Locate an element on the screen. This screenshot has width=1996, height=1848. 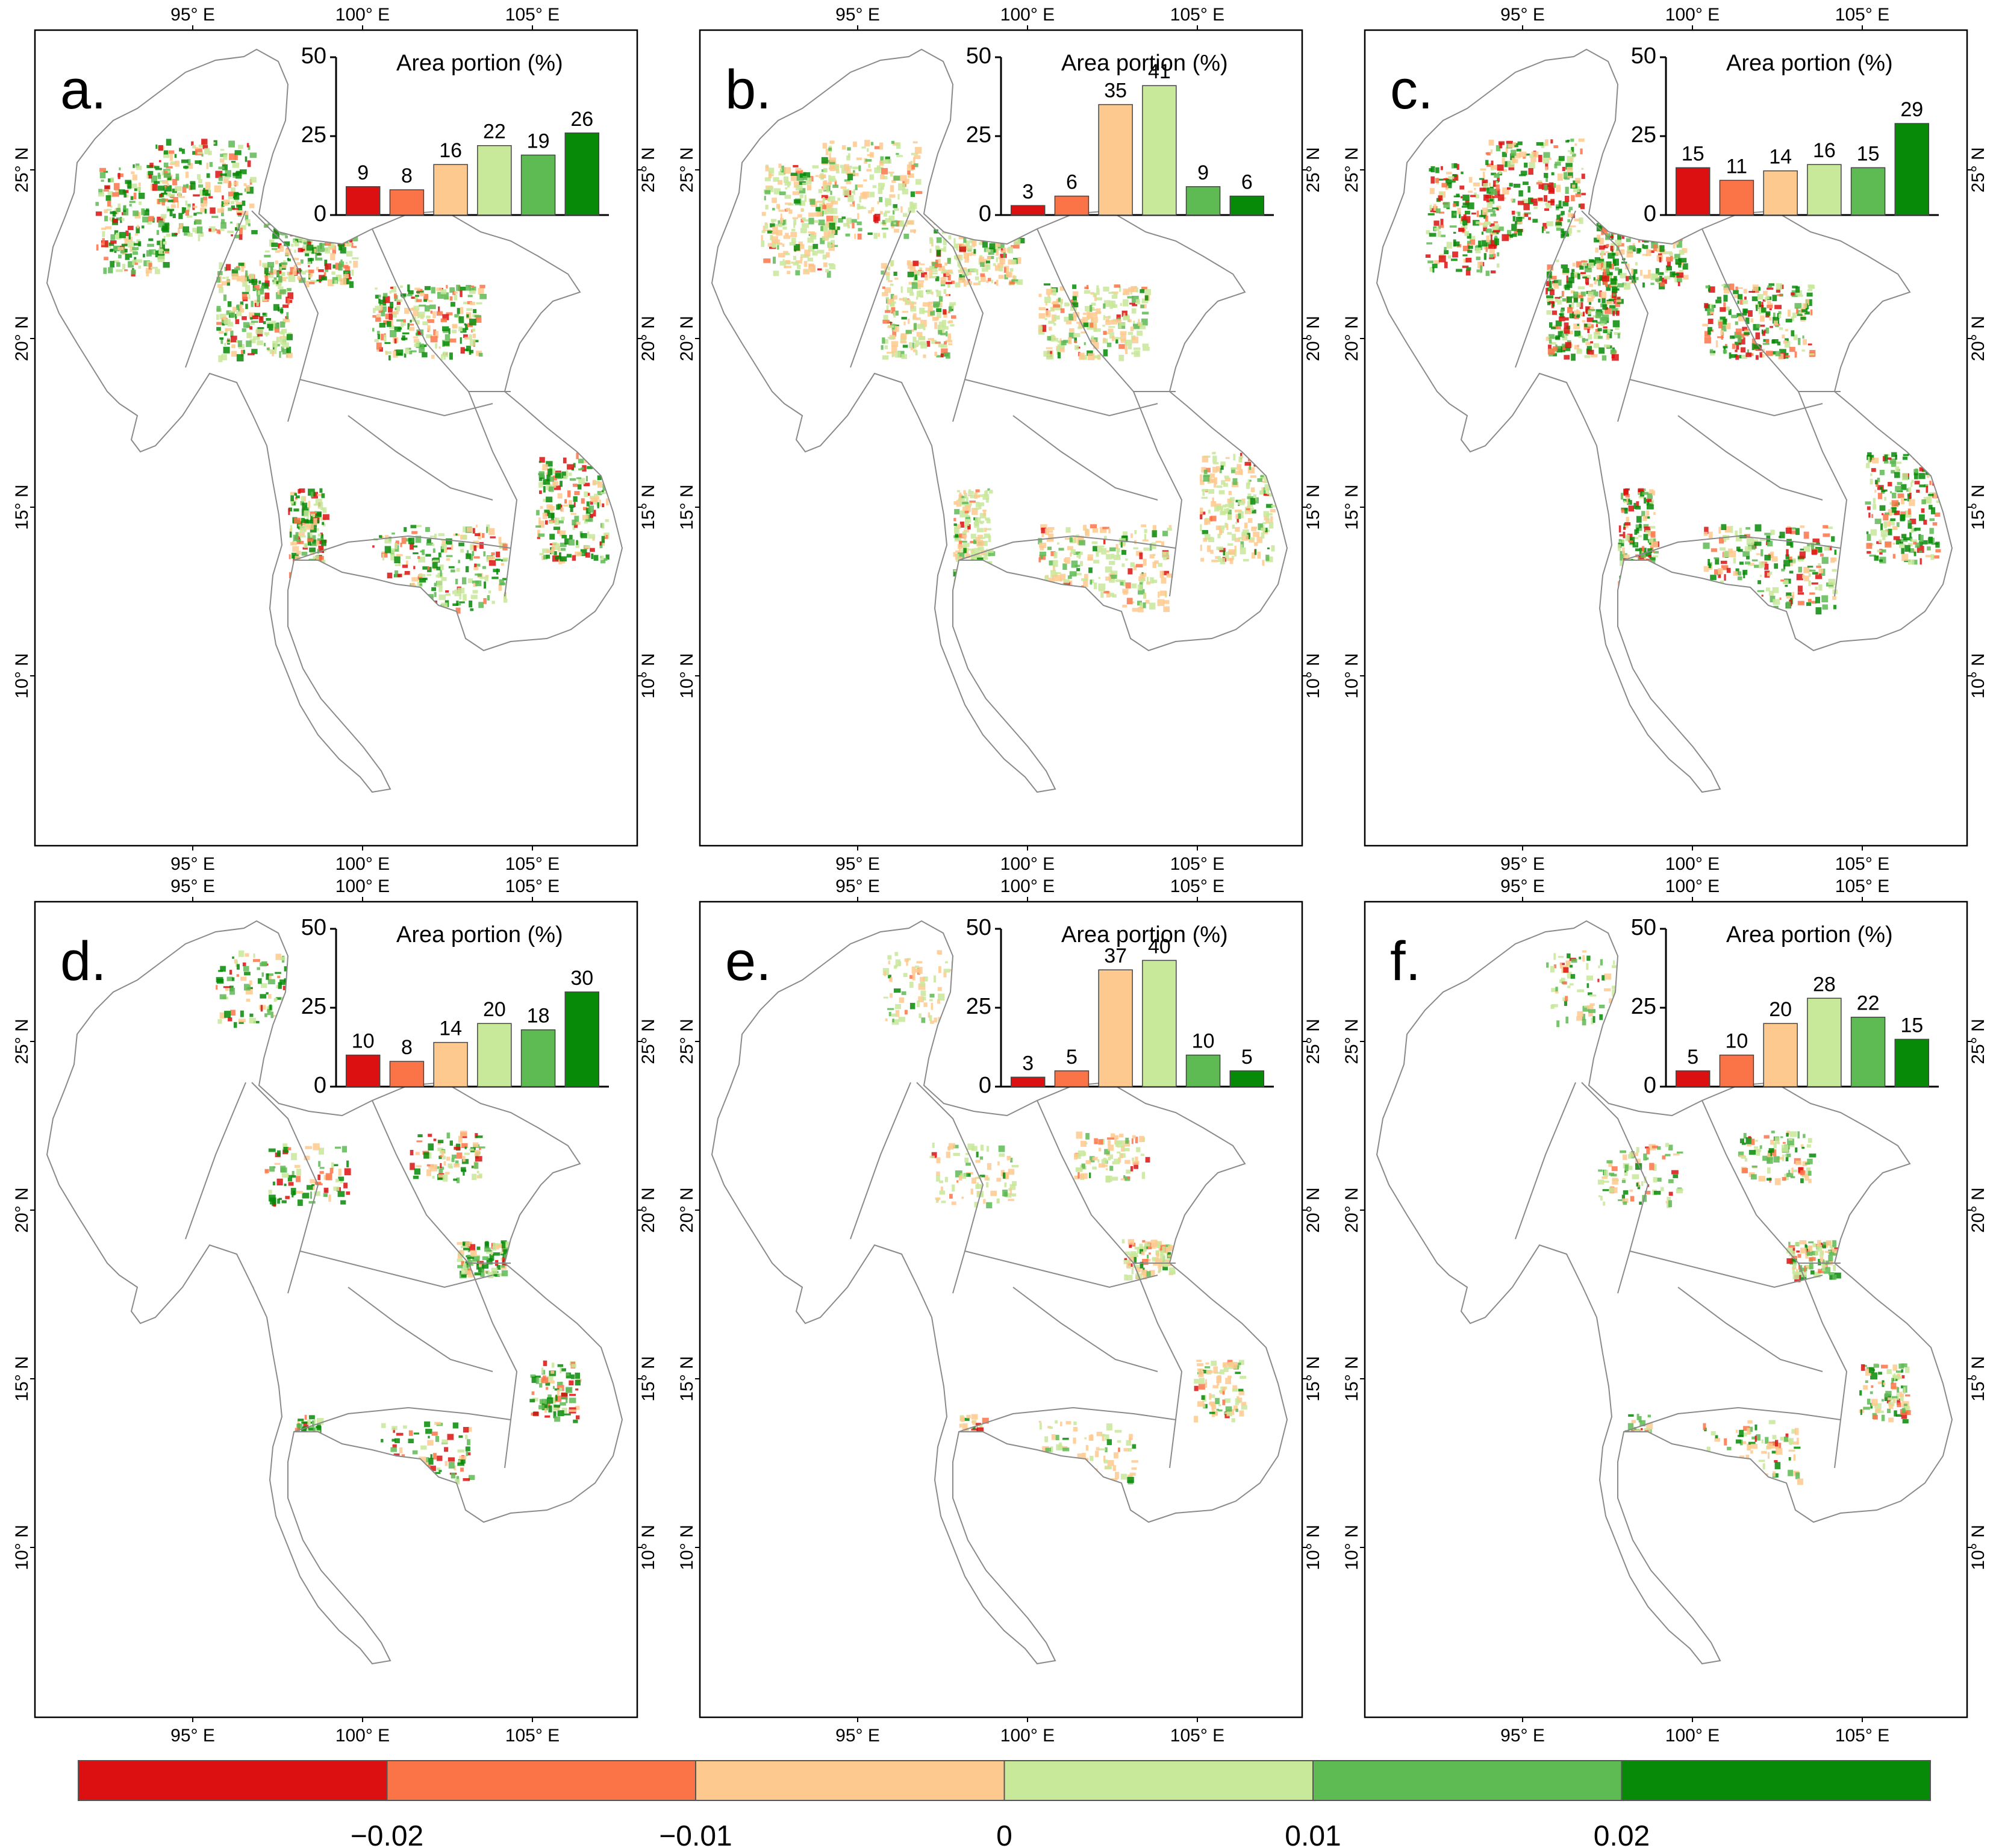
forest-change-raster is located at coordinates (1019, 377).